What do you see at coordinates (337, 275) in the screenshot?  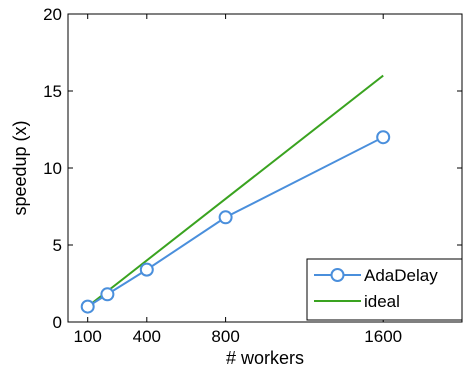 I see `legend-marker-adadelay` at bounding box center [337, 275].